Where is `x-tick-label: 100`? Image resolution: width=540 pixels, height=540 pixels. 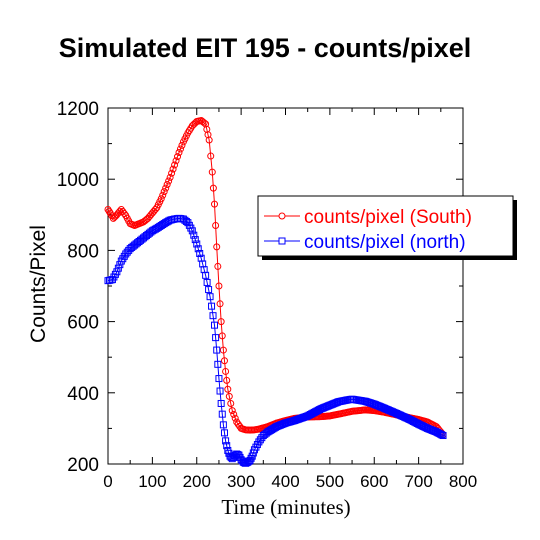
x-tick-label: 100 is located at coordinates (152, 481).